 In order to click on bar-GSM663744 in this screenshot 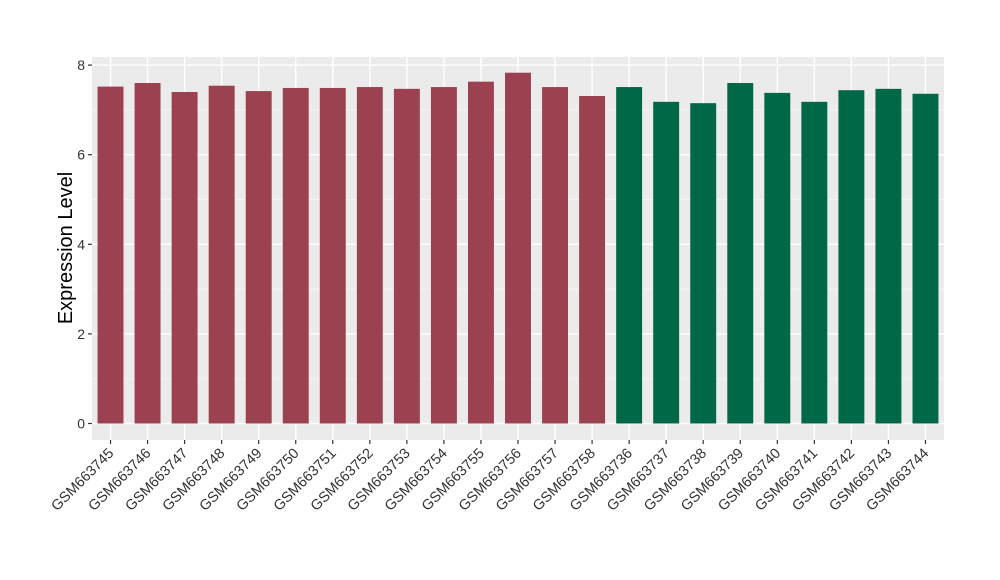, I will do `click(925, 258)`.